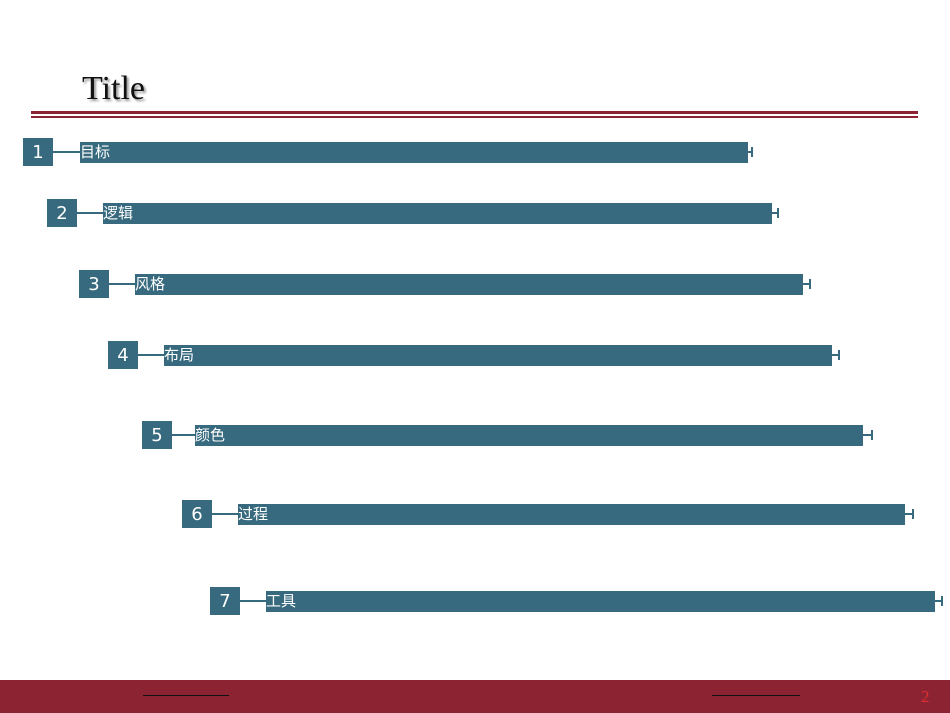 Image resolution: width=950 pixels, height=713 pixels. What do you see at coordinates (437, 213) in the screenshot?
I see `item-bar: 逻辑` at bounding box center [437, 213].